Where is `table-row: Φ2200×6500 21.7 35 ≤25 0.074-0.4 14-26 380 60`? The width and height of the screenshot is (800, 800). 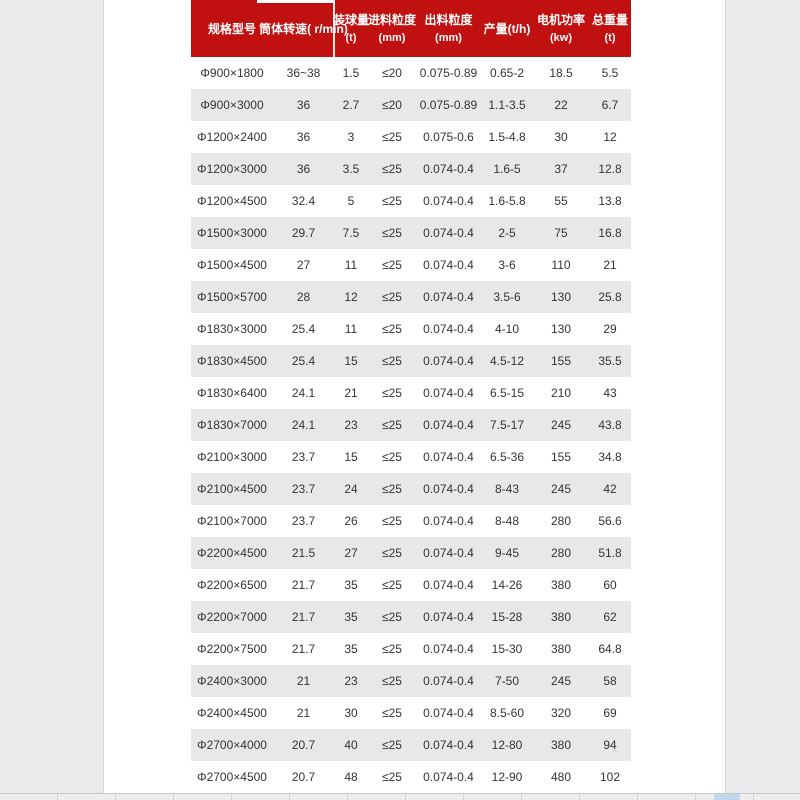
table-row: Φ2200×6500 21.7 35 ≤25 0.074-0.4 14-26 380 60 is located at coordinates (411, 585).